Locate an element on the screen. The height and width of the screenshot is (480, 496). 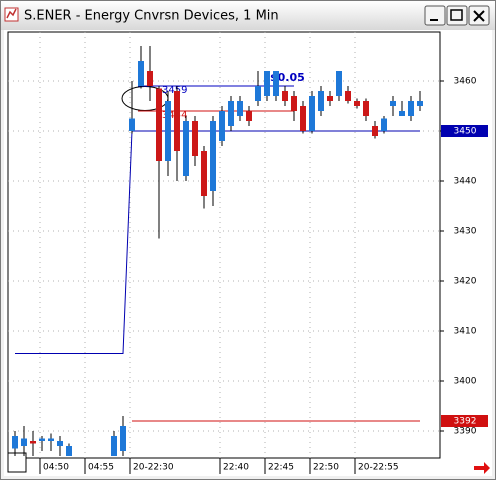
scroll-arrow is located at coordinates (482, 468).